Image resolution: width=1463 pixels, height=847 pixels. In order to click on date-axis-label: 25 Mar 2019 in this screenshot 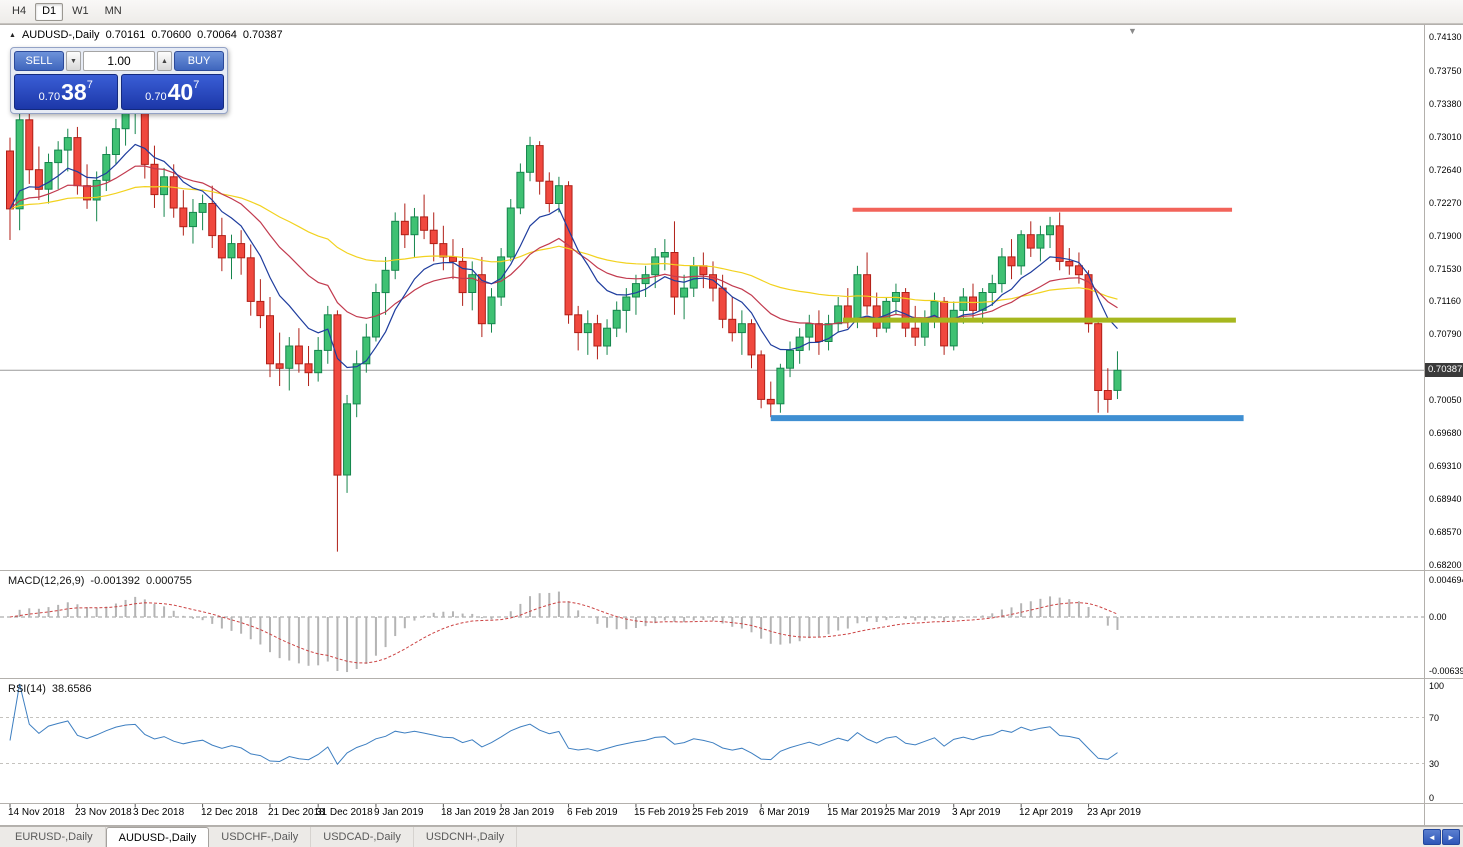, I will do `click(912, 812)`.